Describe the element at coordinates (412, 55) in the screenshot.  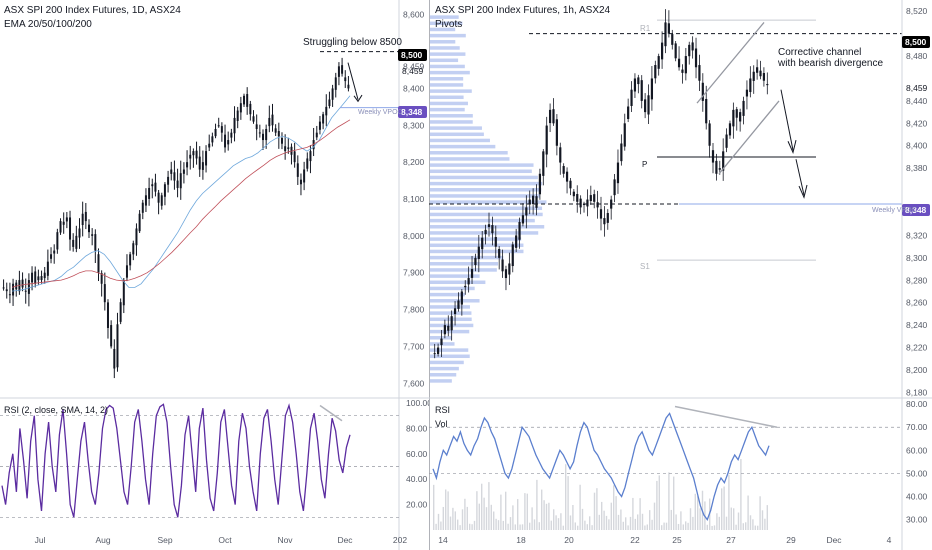
I see `left-price-badge-bg` at that location.